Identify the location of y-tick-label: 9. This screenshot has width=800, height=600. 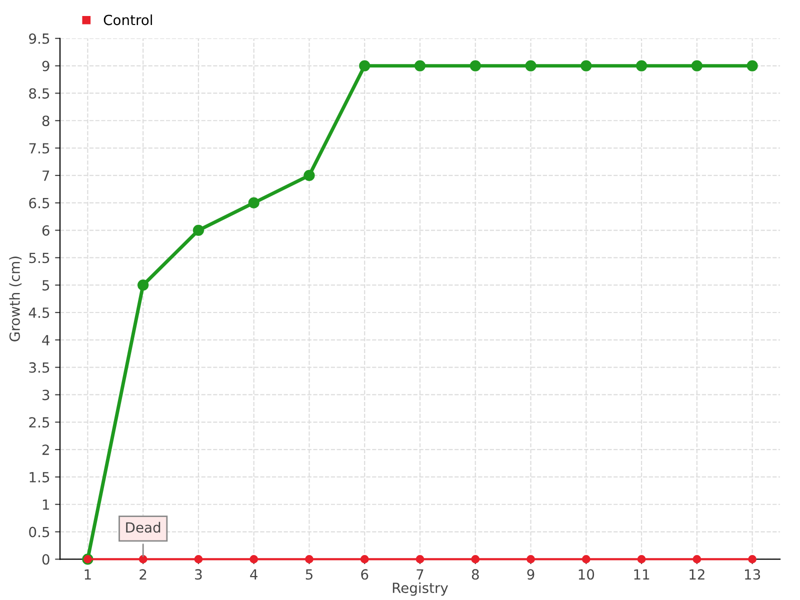
(46, 66).